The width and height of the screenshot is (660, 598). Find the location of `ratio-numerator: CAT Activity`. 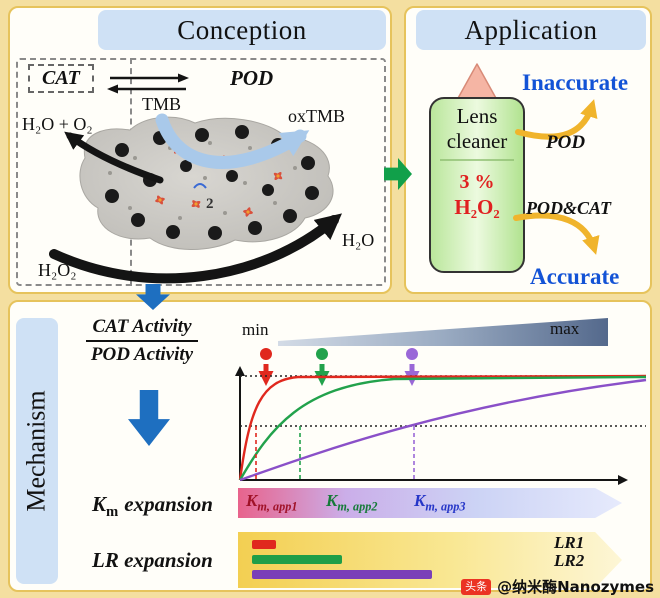

ratio-numerator: CAT Activity is located at coordinates (142, 329).